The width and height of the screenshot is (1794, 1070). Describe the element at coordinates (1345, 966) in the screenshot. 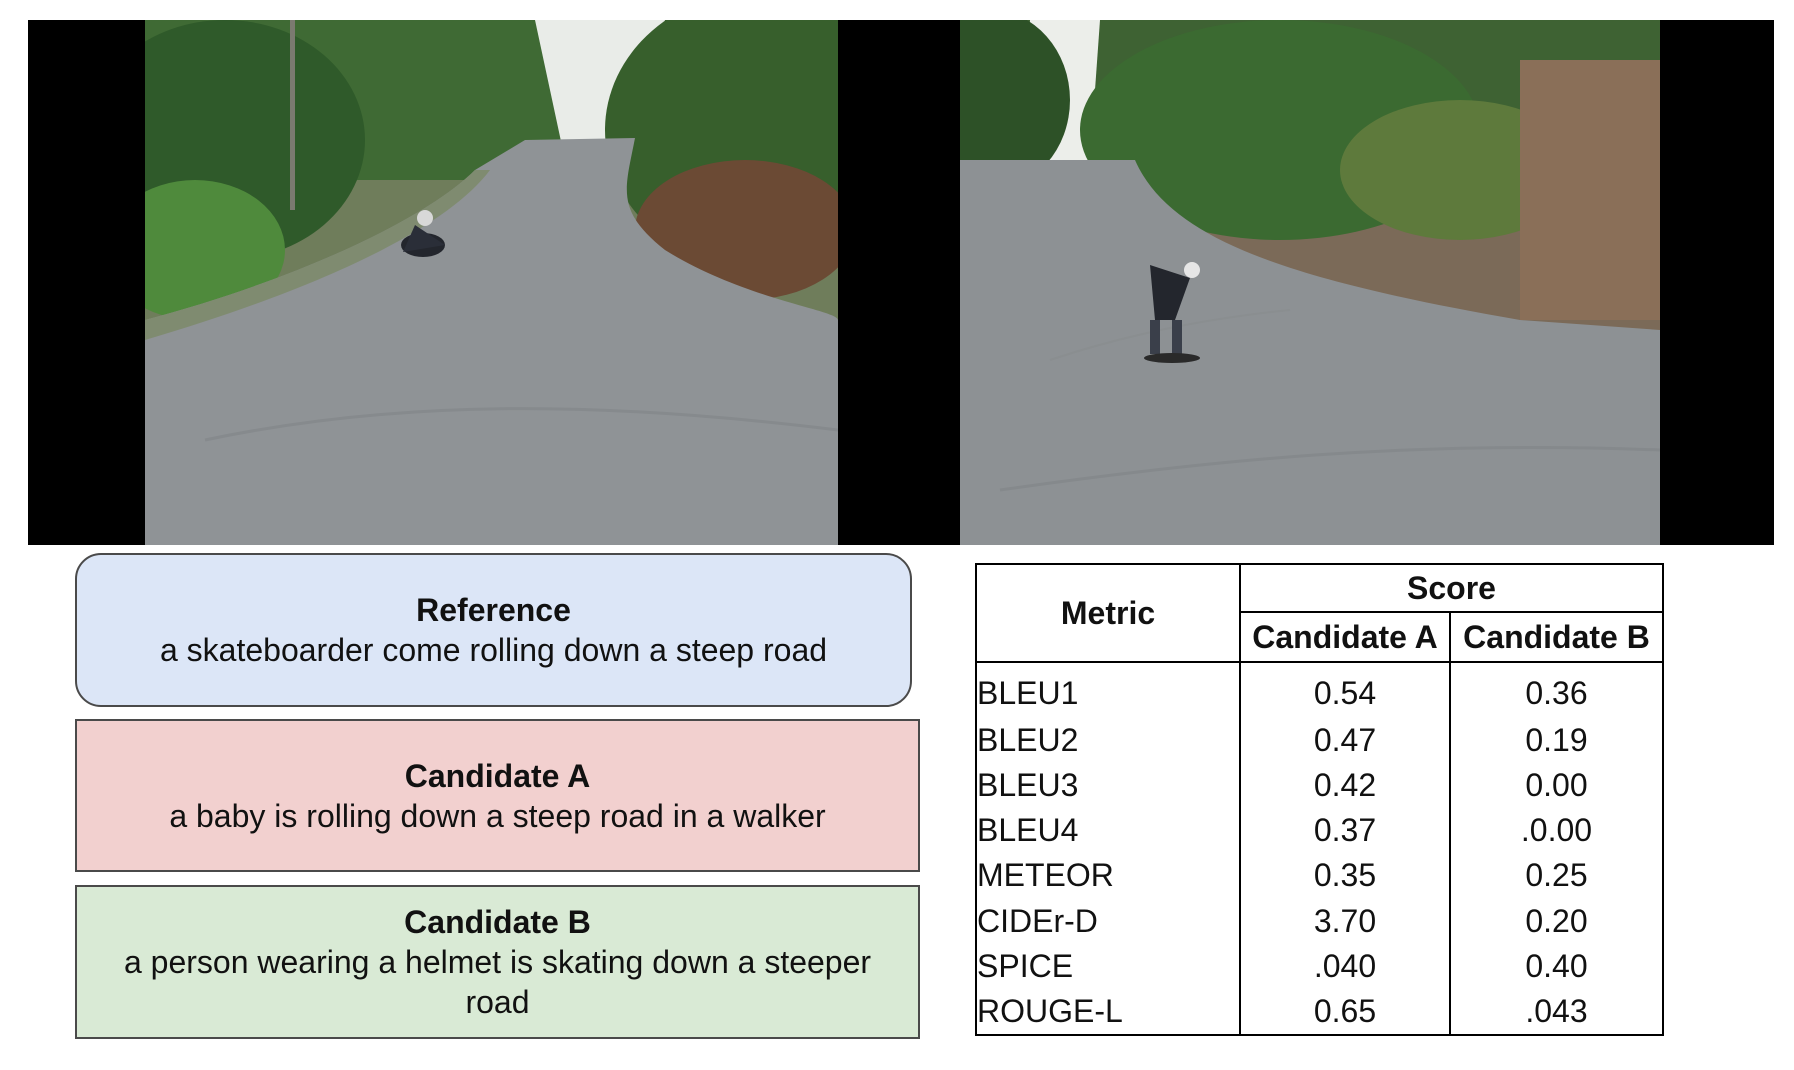

I see `candidate-a-score: .040` at that location.